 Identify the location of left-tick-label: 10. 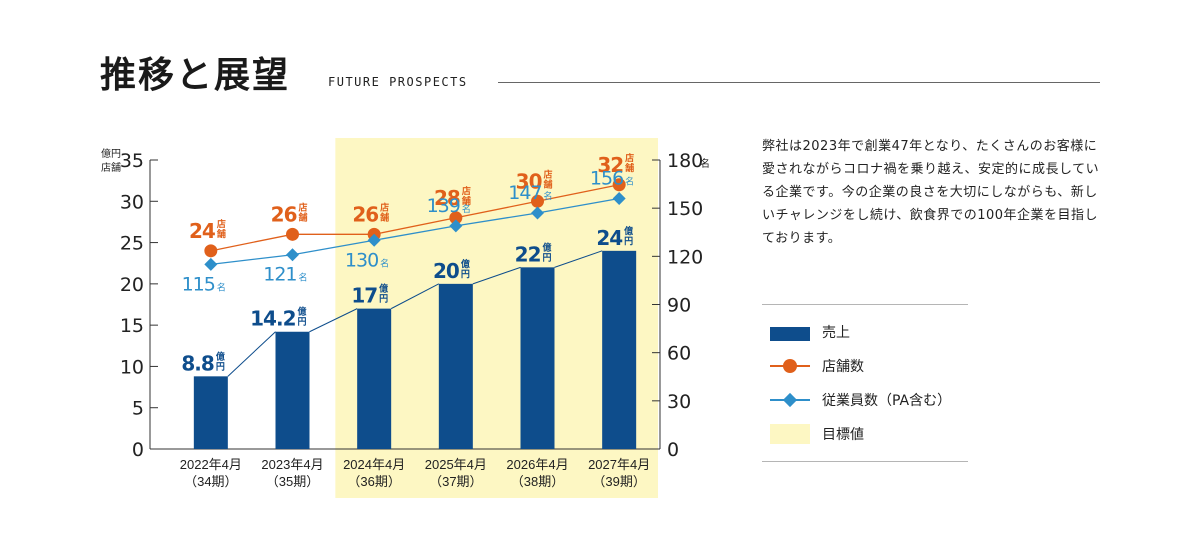
(132, 367).